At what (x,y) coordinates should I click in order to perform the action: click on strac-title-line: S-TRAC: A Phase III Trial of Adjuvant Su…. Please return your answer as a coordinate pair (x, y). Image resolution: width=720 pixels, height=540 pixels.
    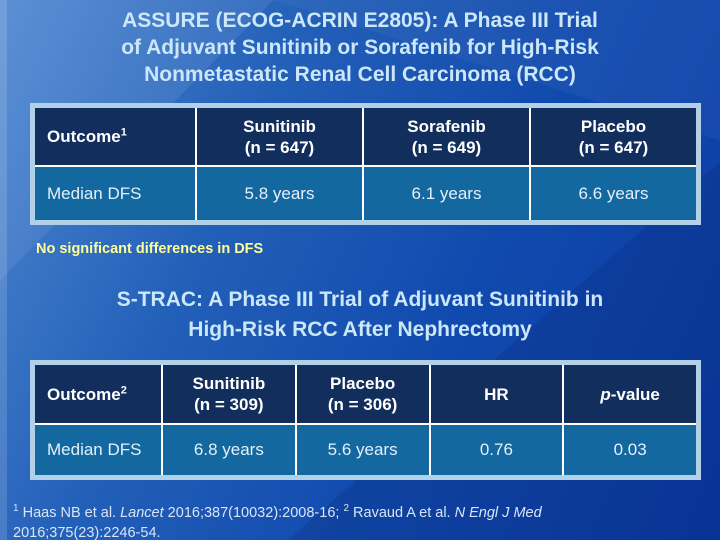
    Looking at the image, I should click on (360, 299).